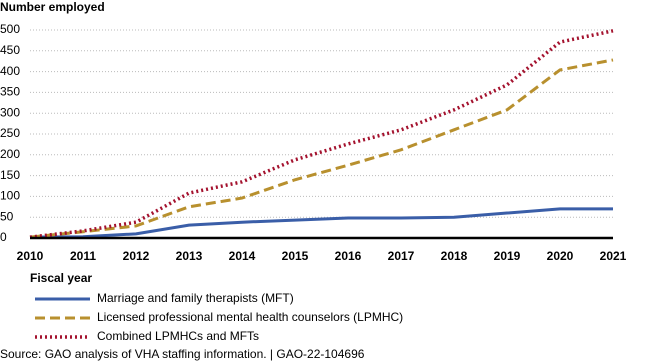  I want to click on y-tick-label: 50, so click(7, 216).